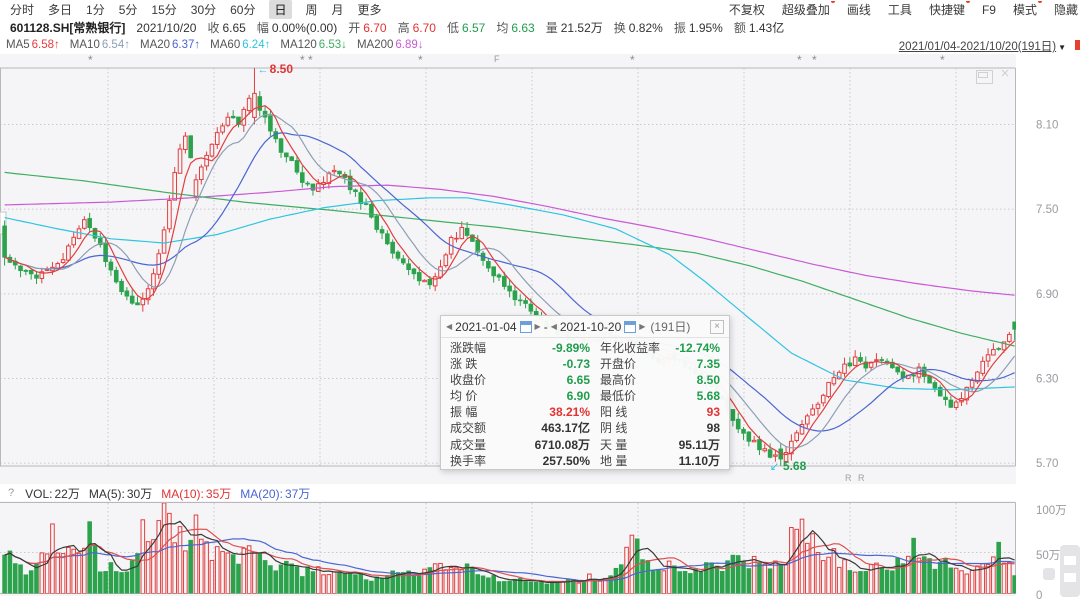 The image size is (1080, 603). What do you see at coordinates (576, 364) in the screenshot?
I see `stat-value: -0.73` at bounding box center [576, 364].